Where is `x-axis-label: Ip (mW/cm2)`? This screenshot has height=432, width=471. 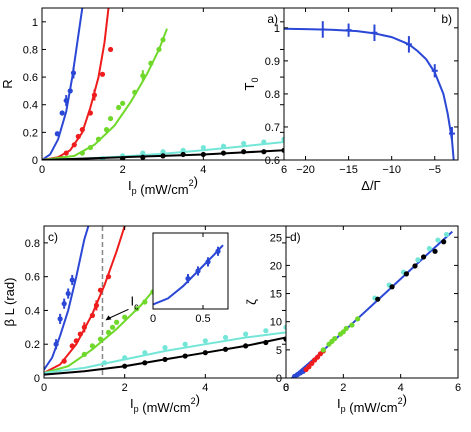
x-axis-label: Ip (mW/cm2) is located at coordinates (163, 185).